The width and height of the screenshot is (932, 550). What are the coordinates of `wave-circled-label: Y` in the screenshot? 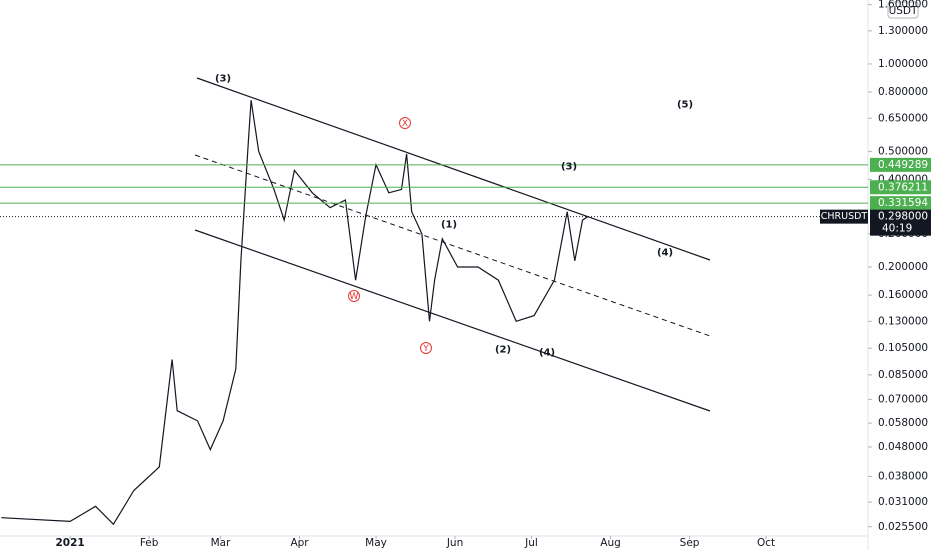 It's located at (425, 349).